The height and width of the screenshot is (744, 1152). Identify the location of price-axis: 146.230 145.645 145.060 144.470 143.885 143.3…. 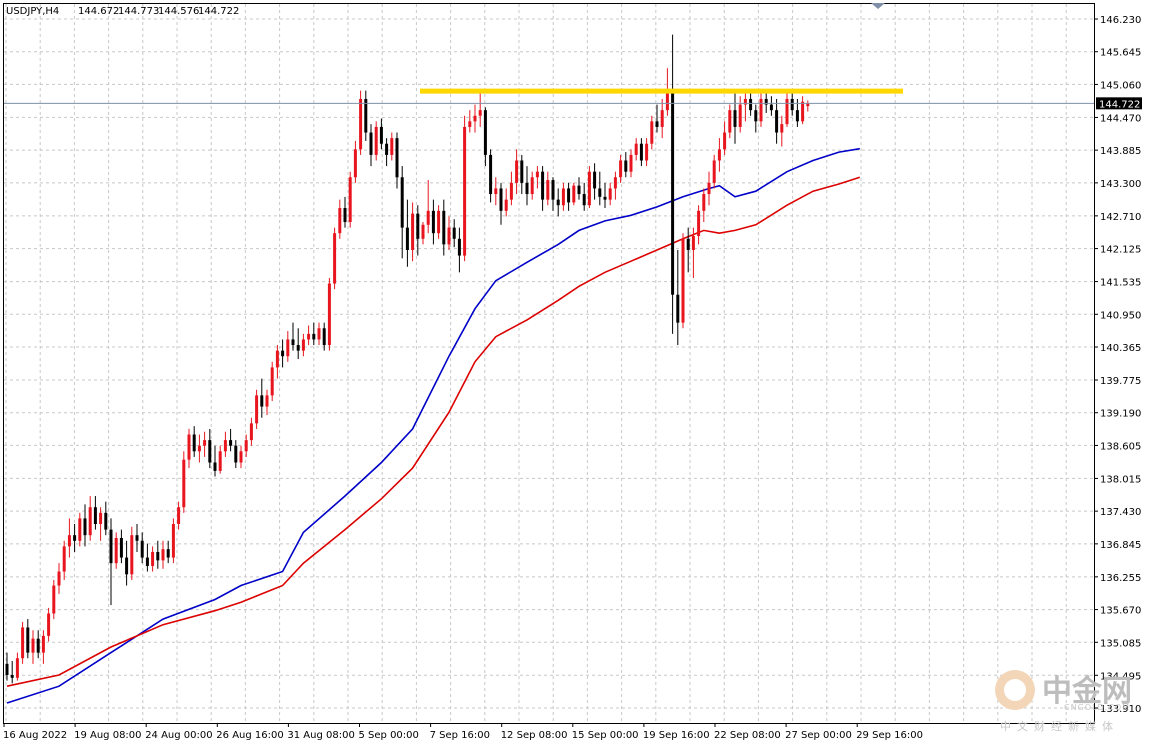
(1118, 365).